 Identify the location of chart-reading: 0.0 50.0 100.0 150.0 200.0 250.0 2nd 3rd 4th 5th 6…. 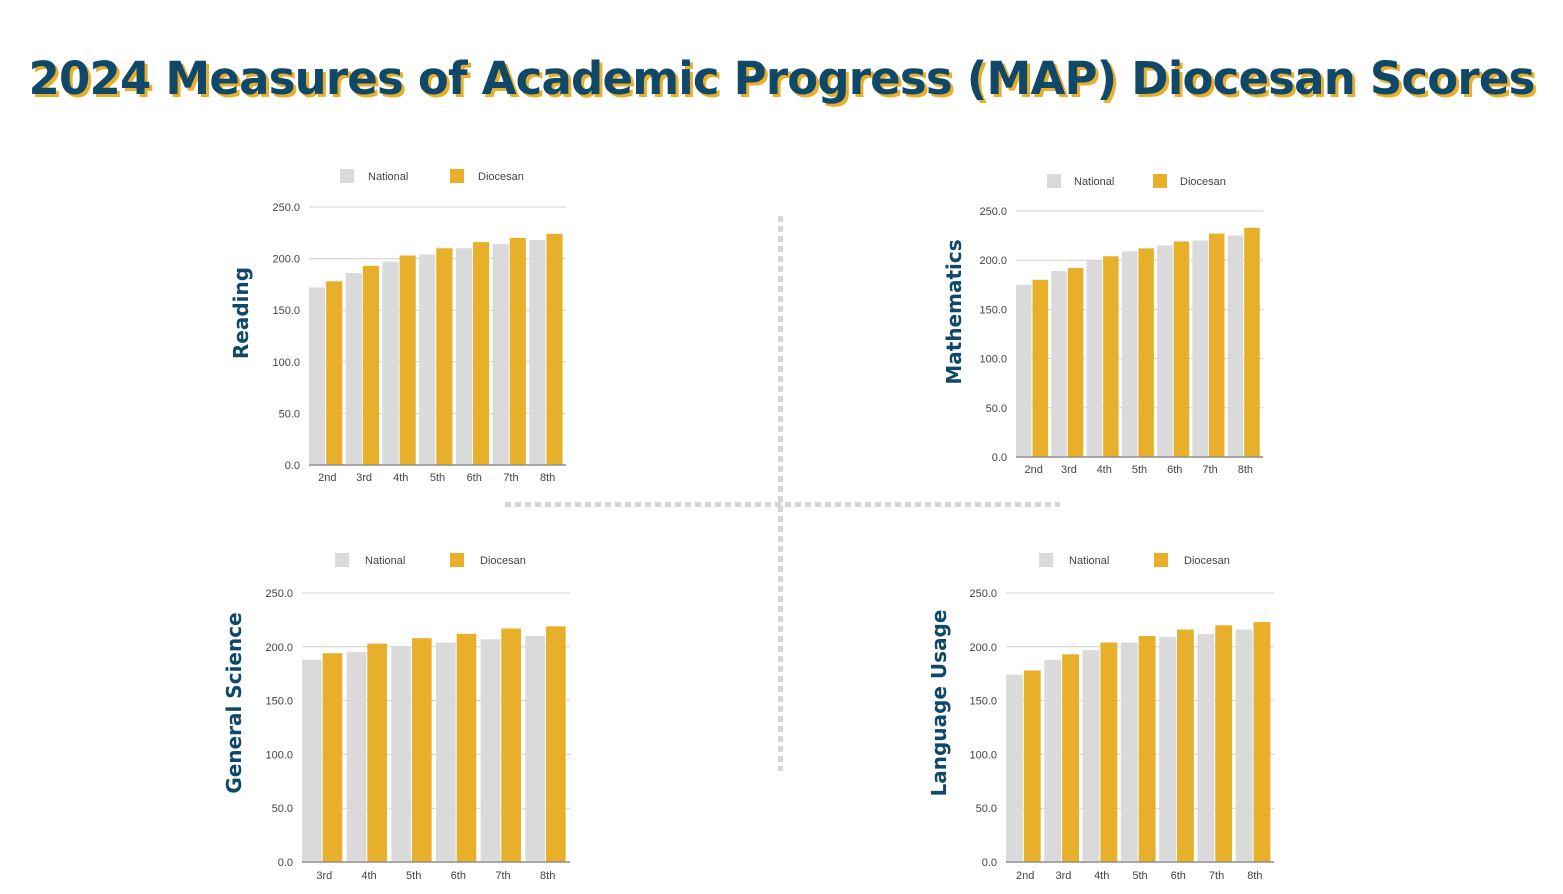
(425, 325).